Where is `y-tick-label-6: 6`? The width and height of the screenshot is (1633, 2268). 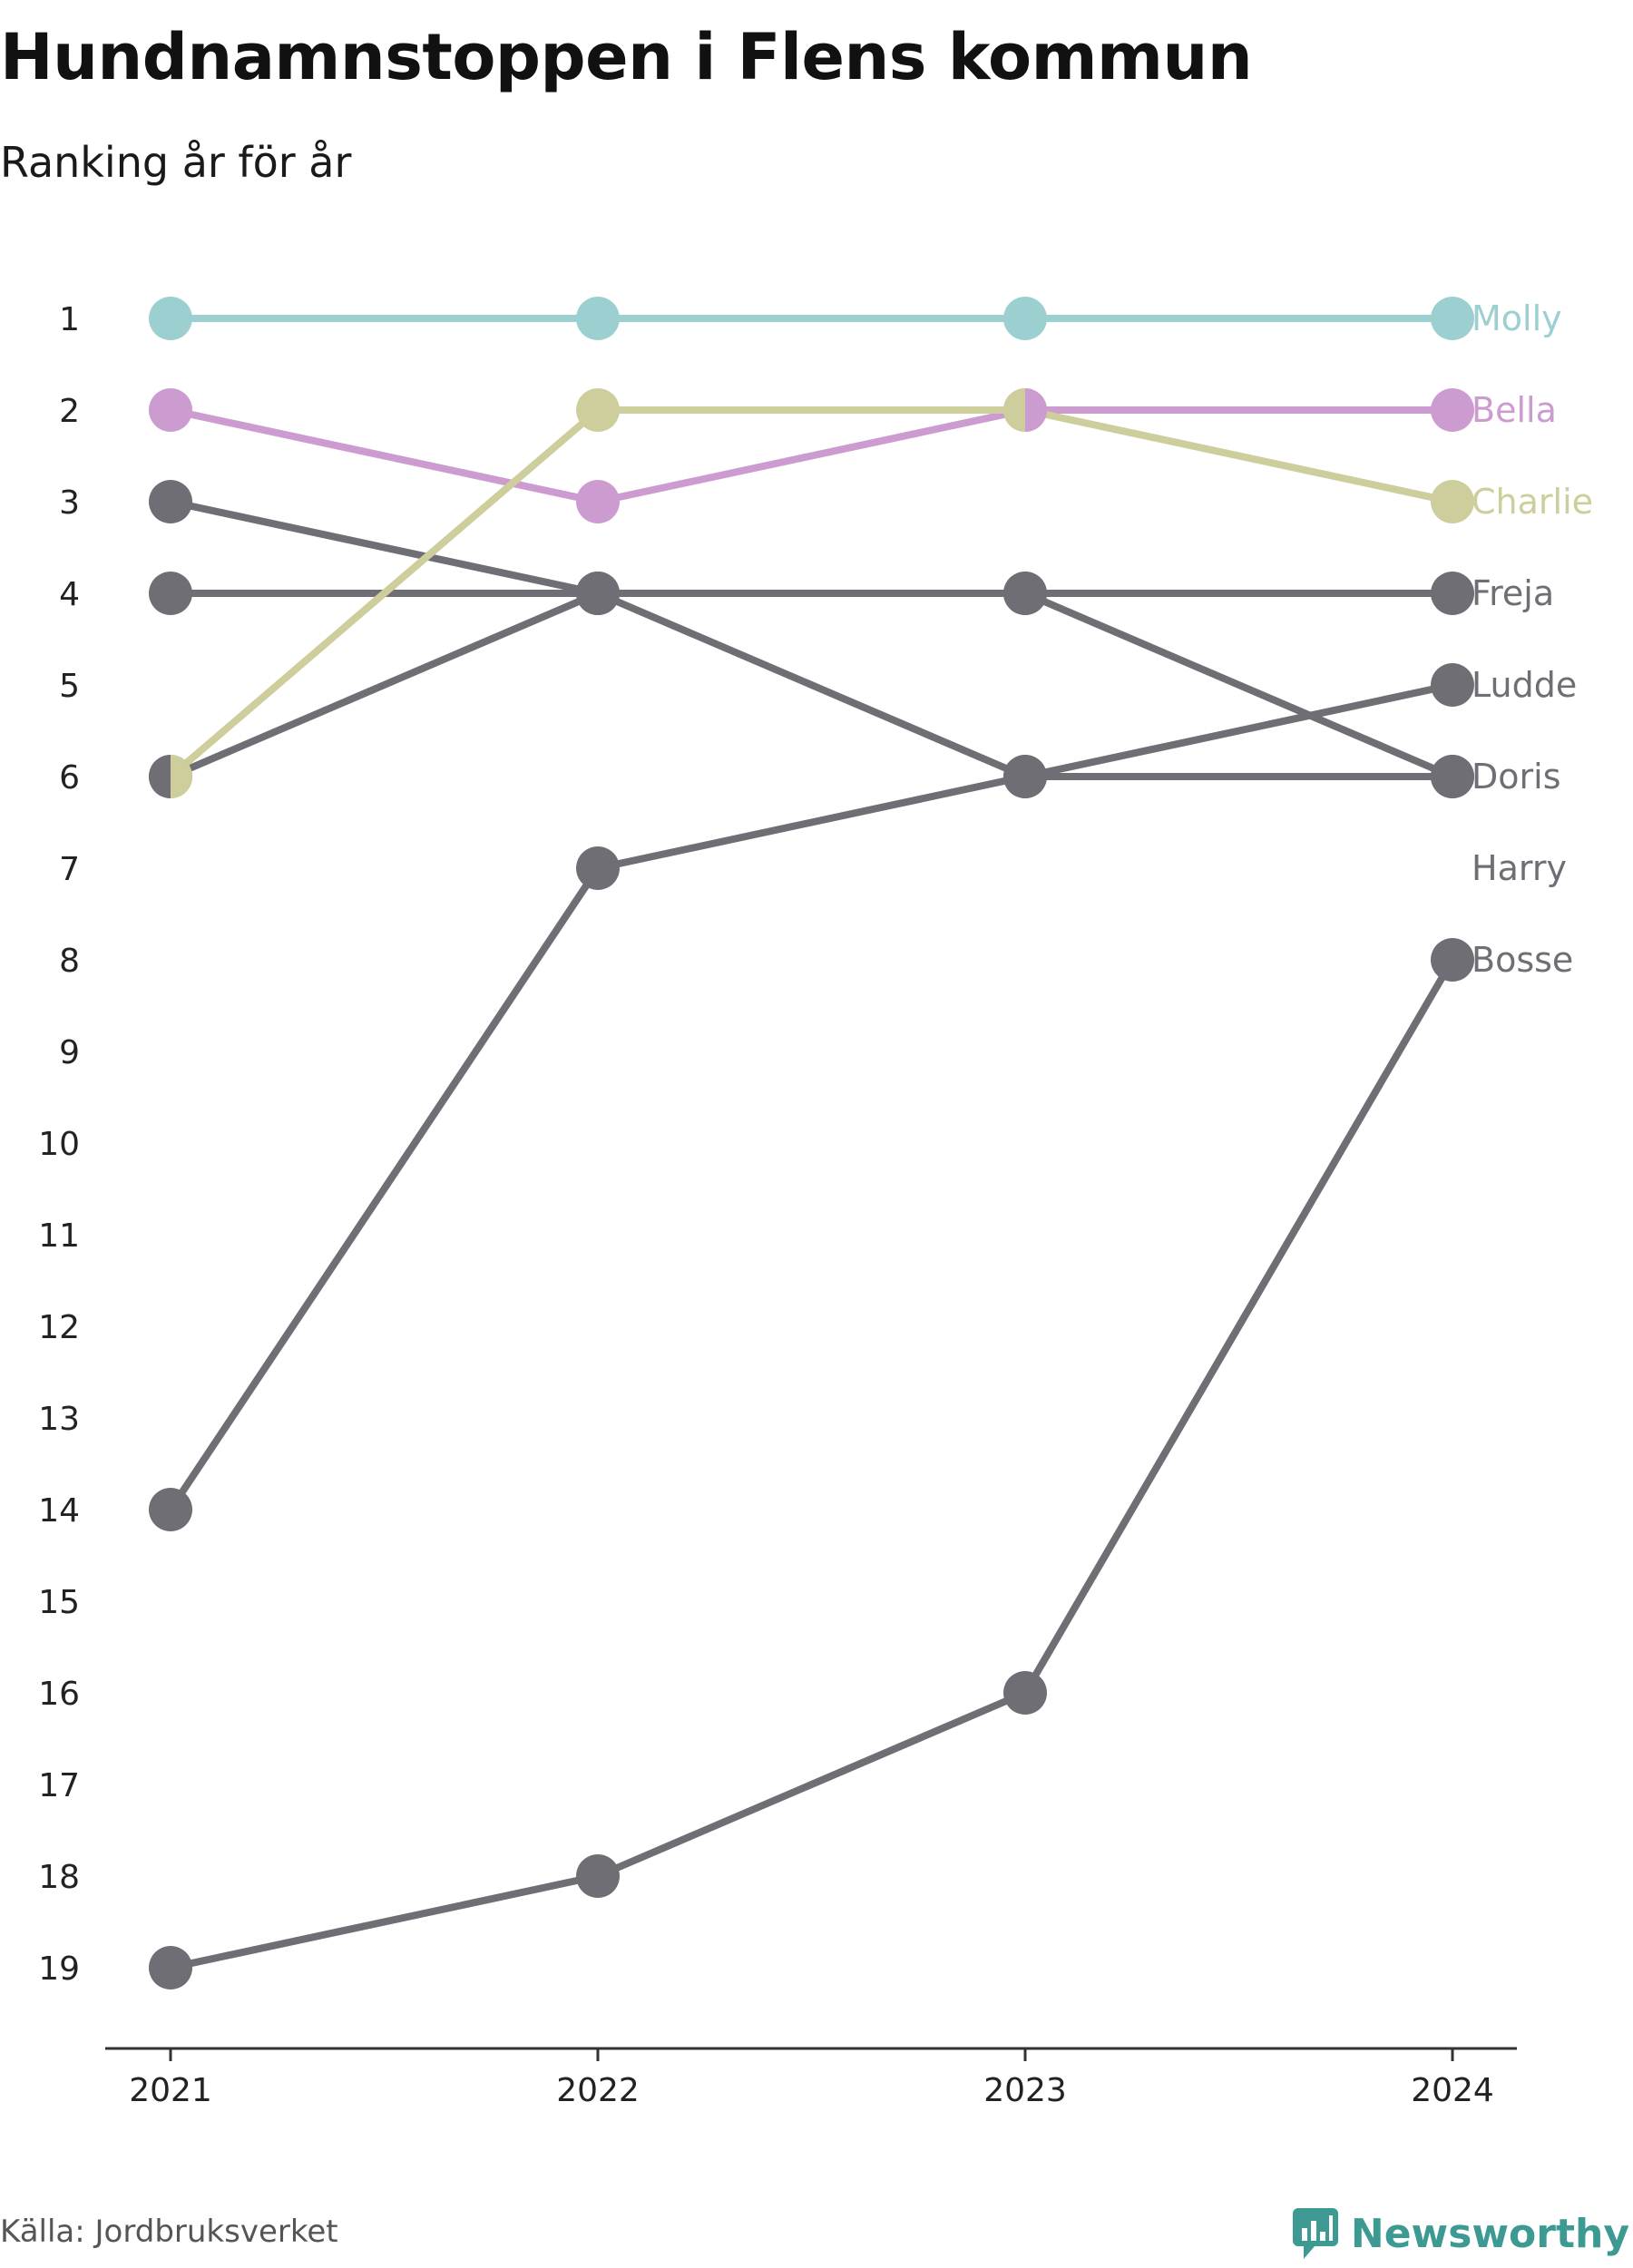 y-tick-label-6: 6 is located at coordinates (69, 778).